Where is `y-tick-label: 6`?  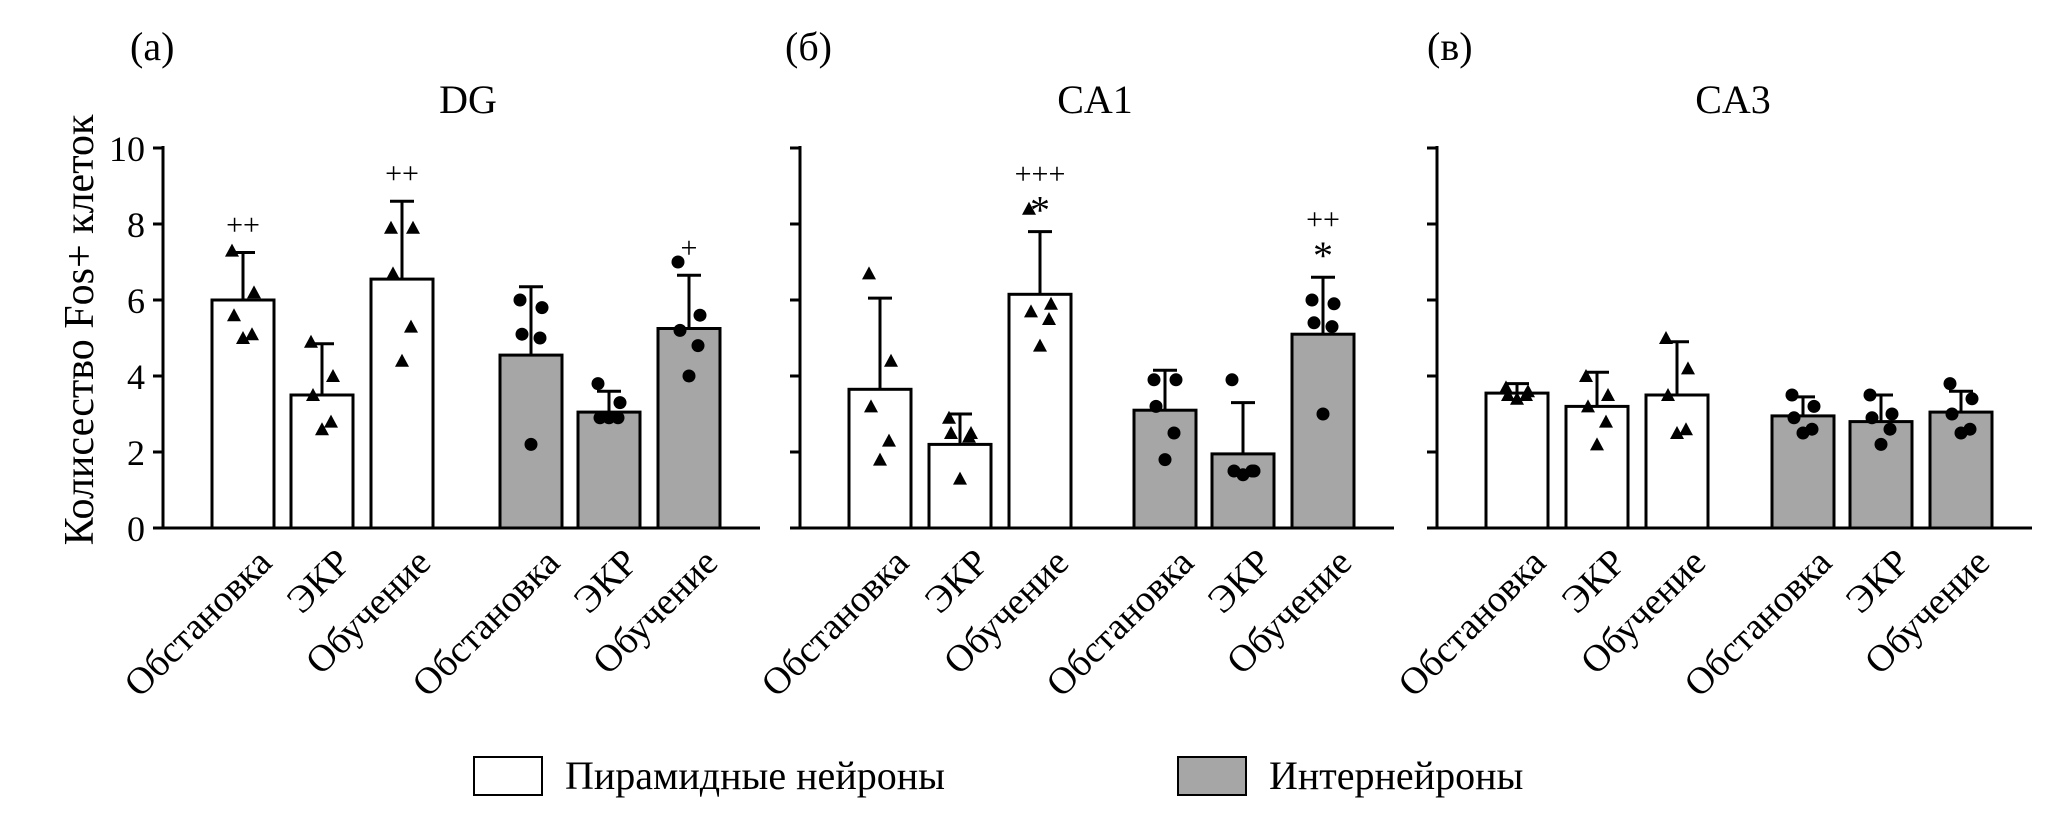
y-tick-label: 6 is located at coordinates (136, 301).